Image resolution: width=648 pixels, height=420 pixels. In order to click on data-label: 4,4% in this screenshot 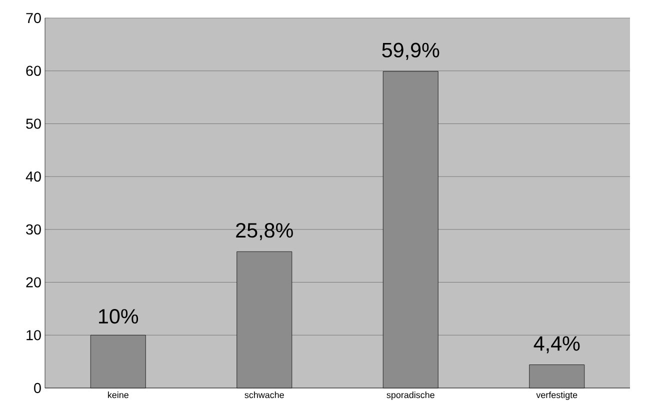, I will do `click(557, 345)`.